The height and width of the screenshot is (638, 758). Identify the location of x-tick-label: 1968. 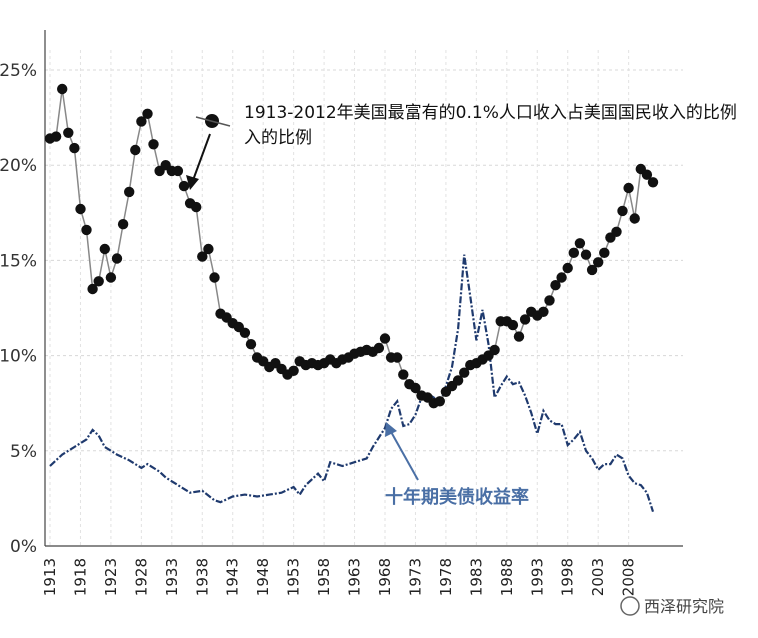
(385, 577).